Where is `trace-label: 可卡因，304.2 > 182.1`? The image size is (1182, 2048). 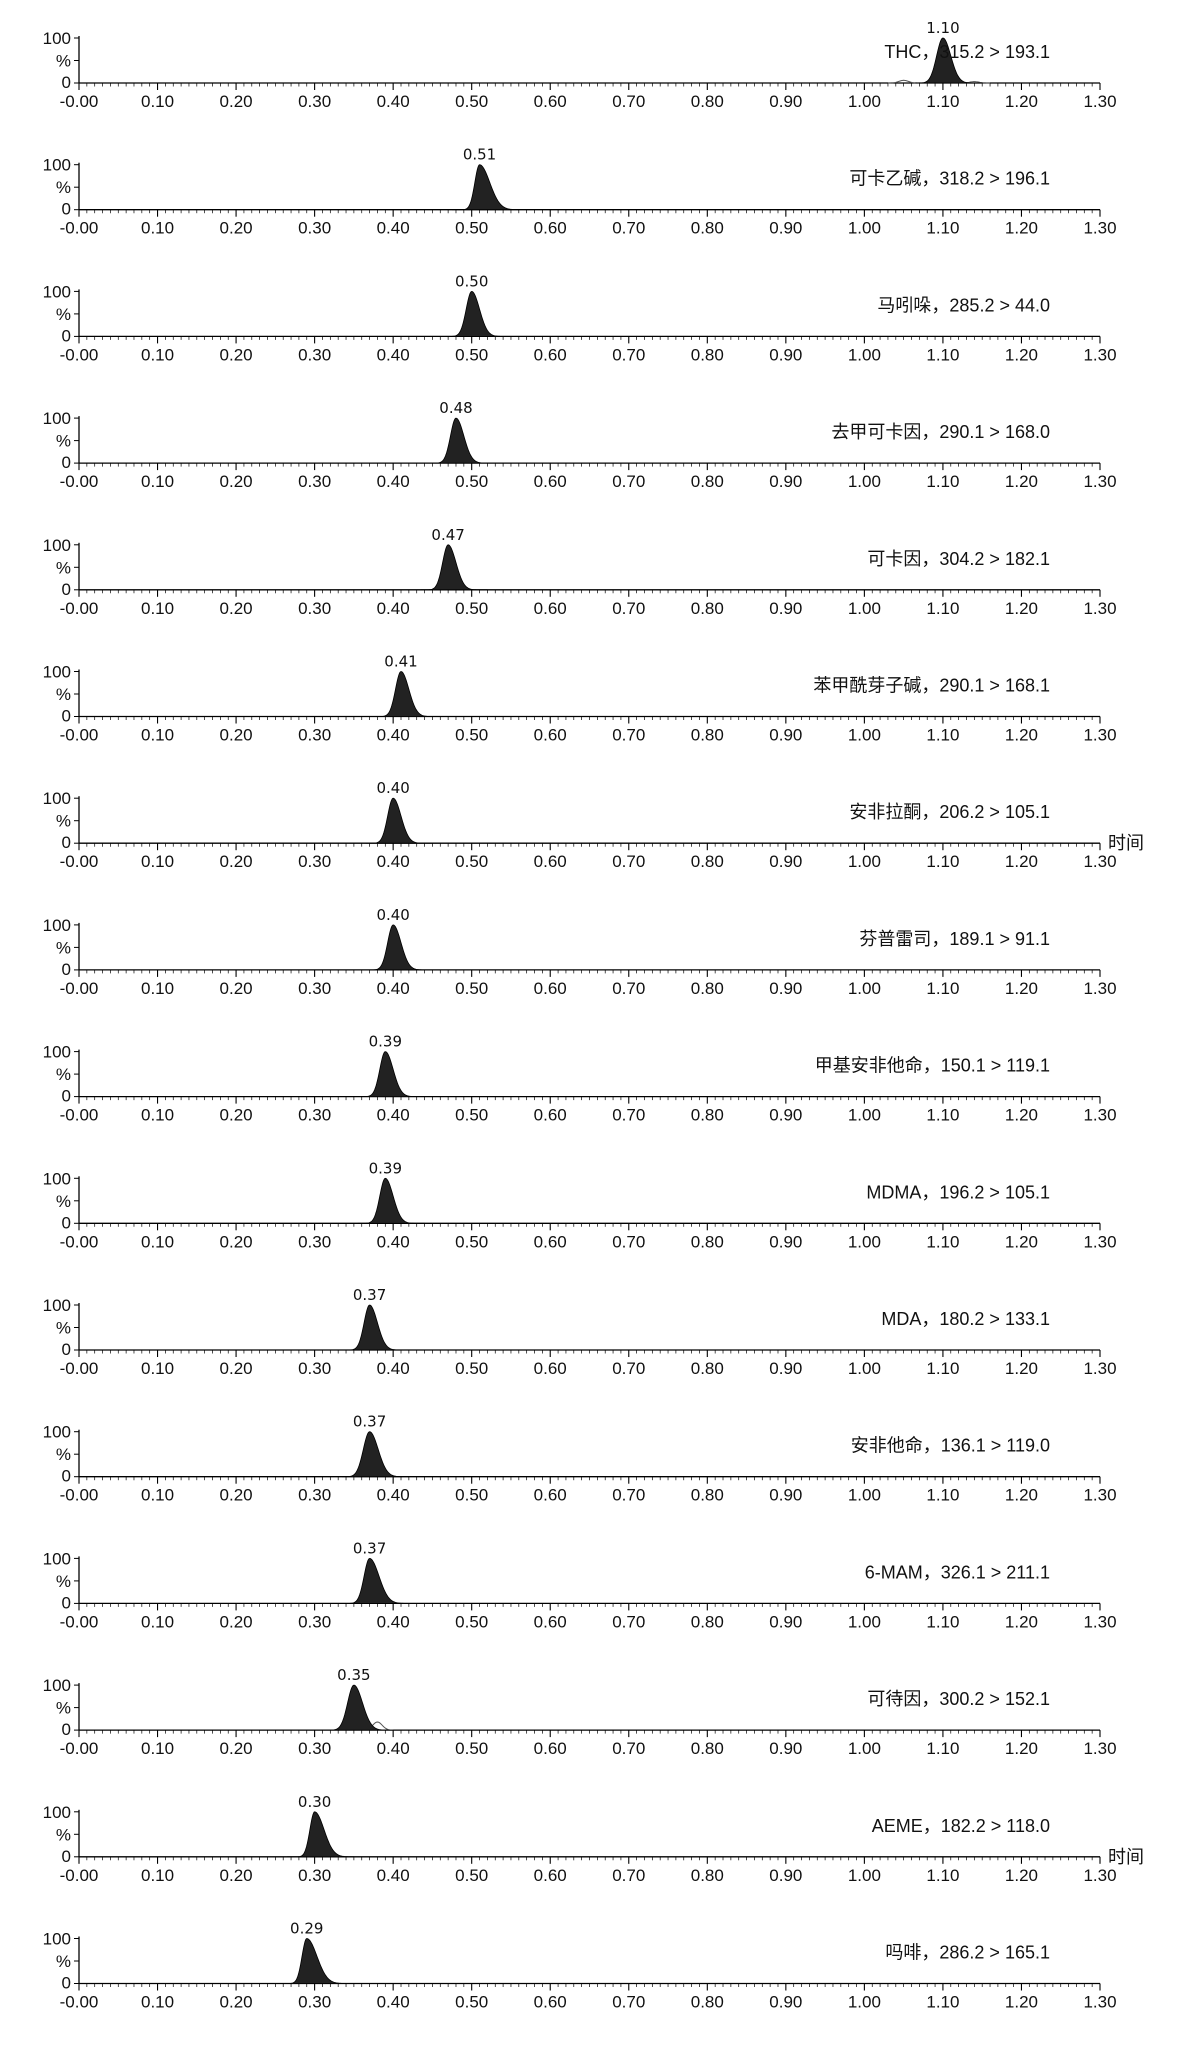 trace-label: 可卡因，304.2 > 182.1 is located at coordinates (958, 559).